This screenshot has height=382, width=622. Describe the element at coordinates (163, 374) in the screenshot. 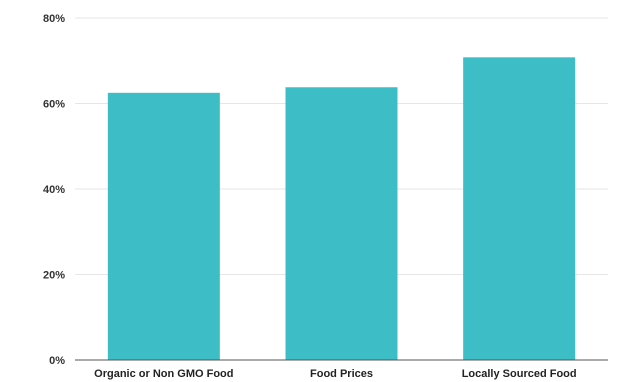

I see `x-category-label: Organic or Non GMO Food` at that location.